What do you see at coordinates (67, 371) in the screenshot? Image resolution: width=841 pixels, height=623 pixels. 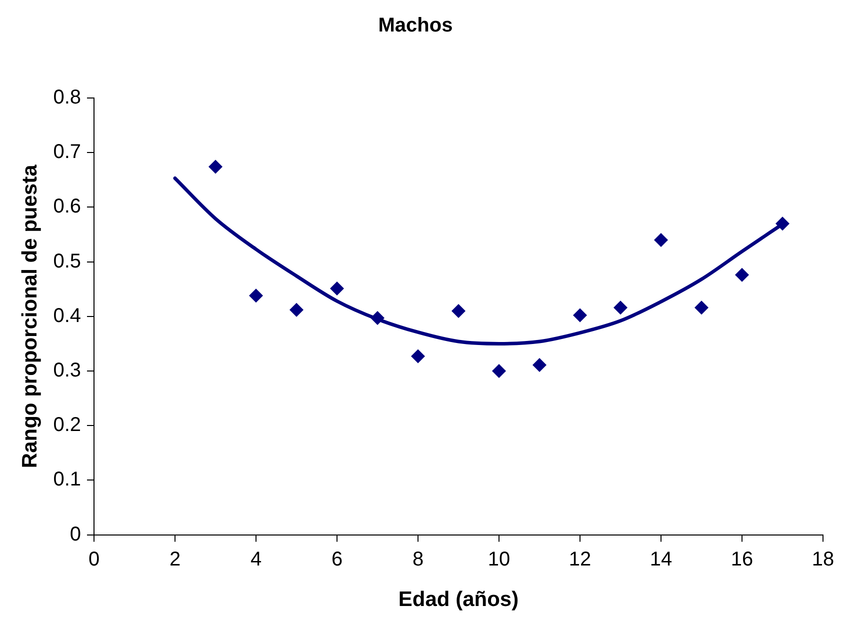 I see `y-tick-label: 0.3` at bounding box center [67, 371].